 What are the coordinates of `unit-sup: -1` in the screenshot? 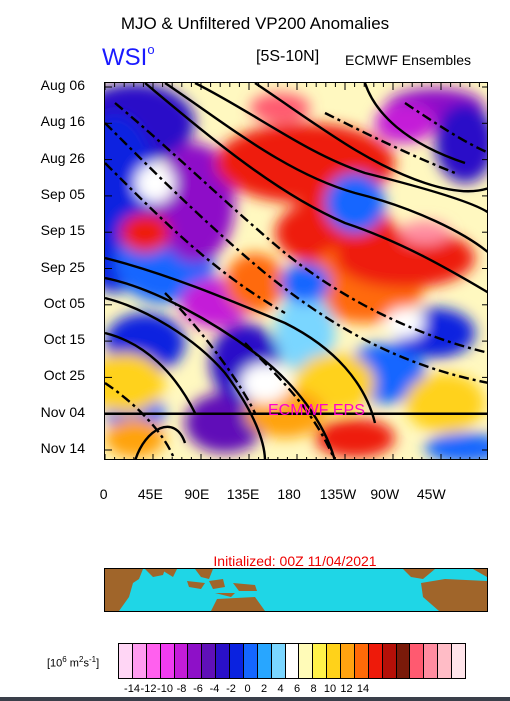 It's located at (92, 659).